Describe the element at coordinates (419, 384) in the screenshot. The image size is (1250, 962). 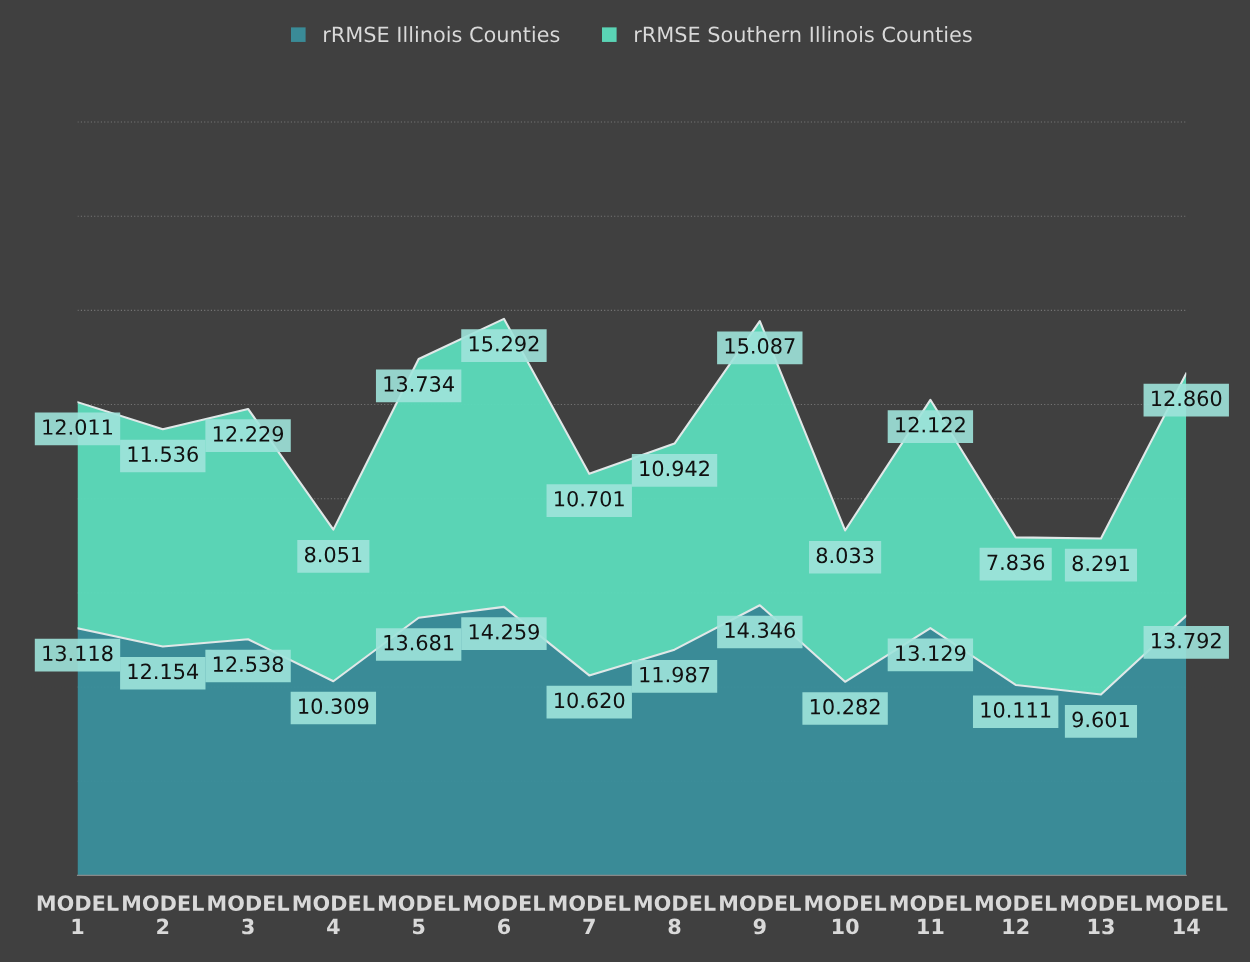
I see `data-label: 13.734` at that location.